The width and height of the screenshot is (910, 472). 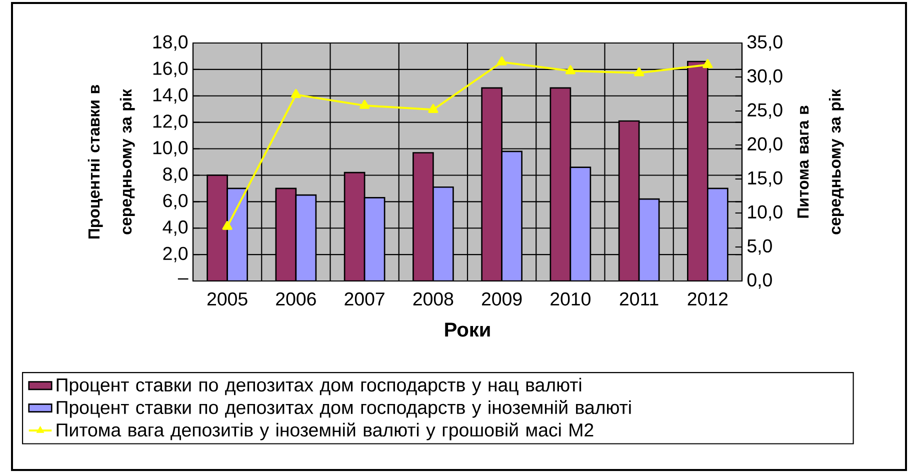 What do you see at coordinates (175, 228) in the screenshot?
I see `y-tick-label: 4,0` at bounding box center [175, 228].